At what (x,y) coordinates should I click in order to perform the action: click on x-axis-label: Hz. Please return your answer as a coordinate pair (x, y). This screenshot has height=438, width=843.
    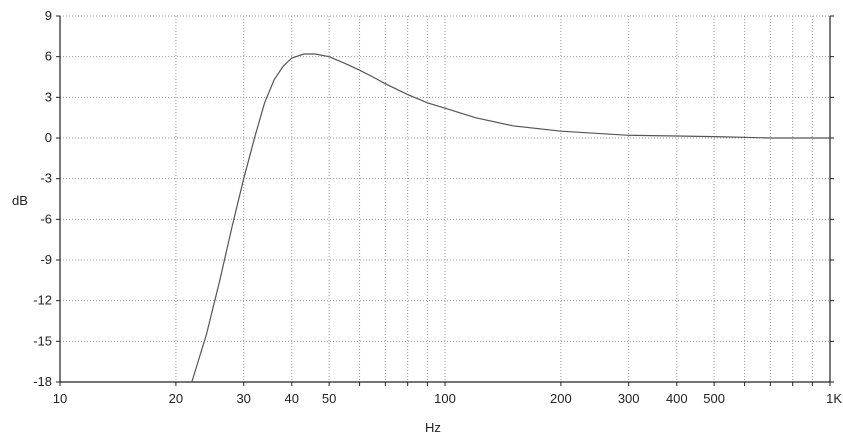
    Looking at the image, I should click on (433, 427).